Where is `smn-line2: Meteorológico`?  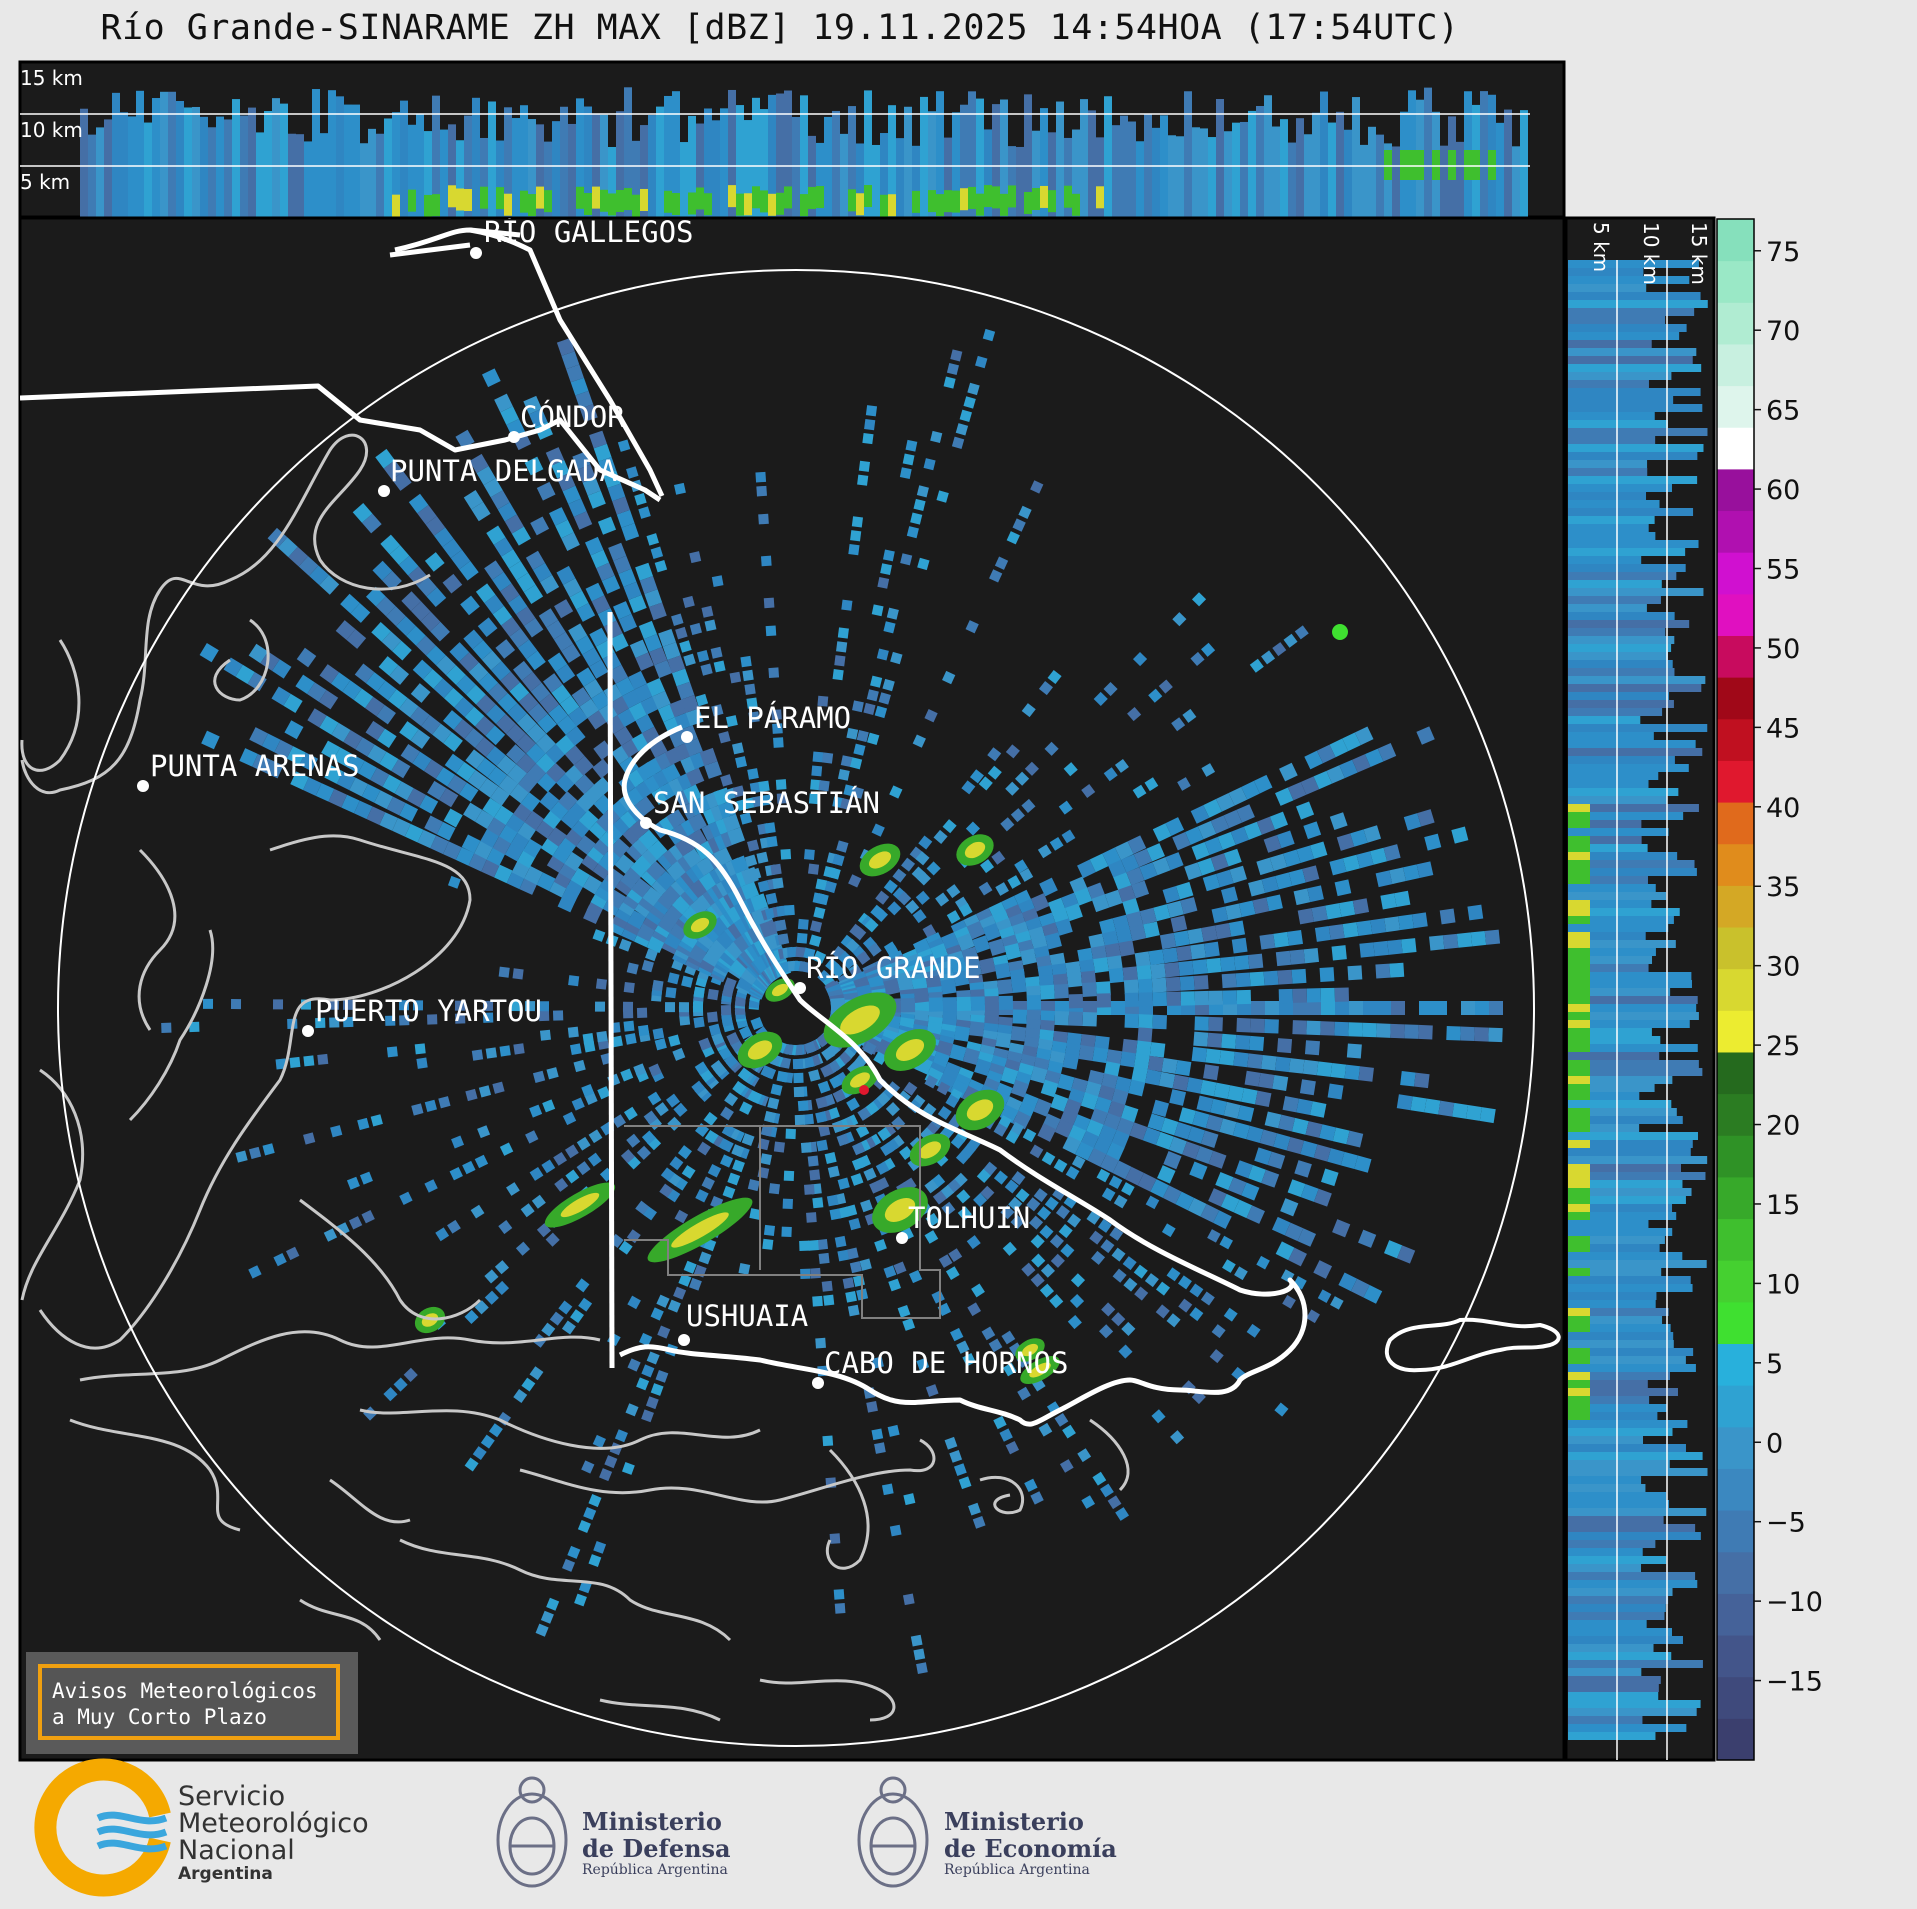
smn-line2: Meteorológico is located at coordinates (273, 1823).